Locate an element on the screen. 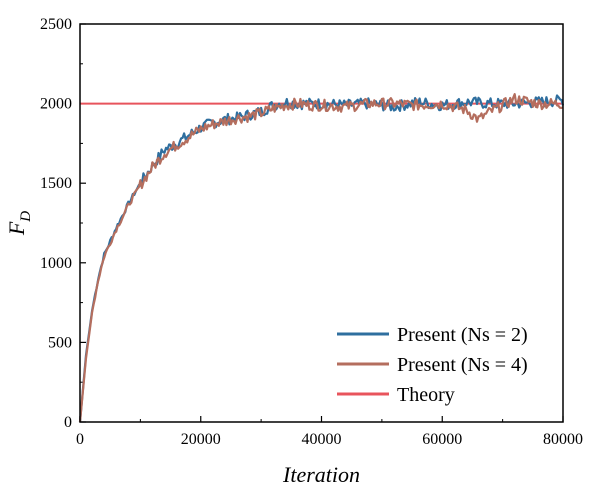 The width and height of the screenshot is (611, 495). legend-label: Theory is located at coordinates (426, 395).